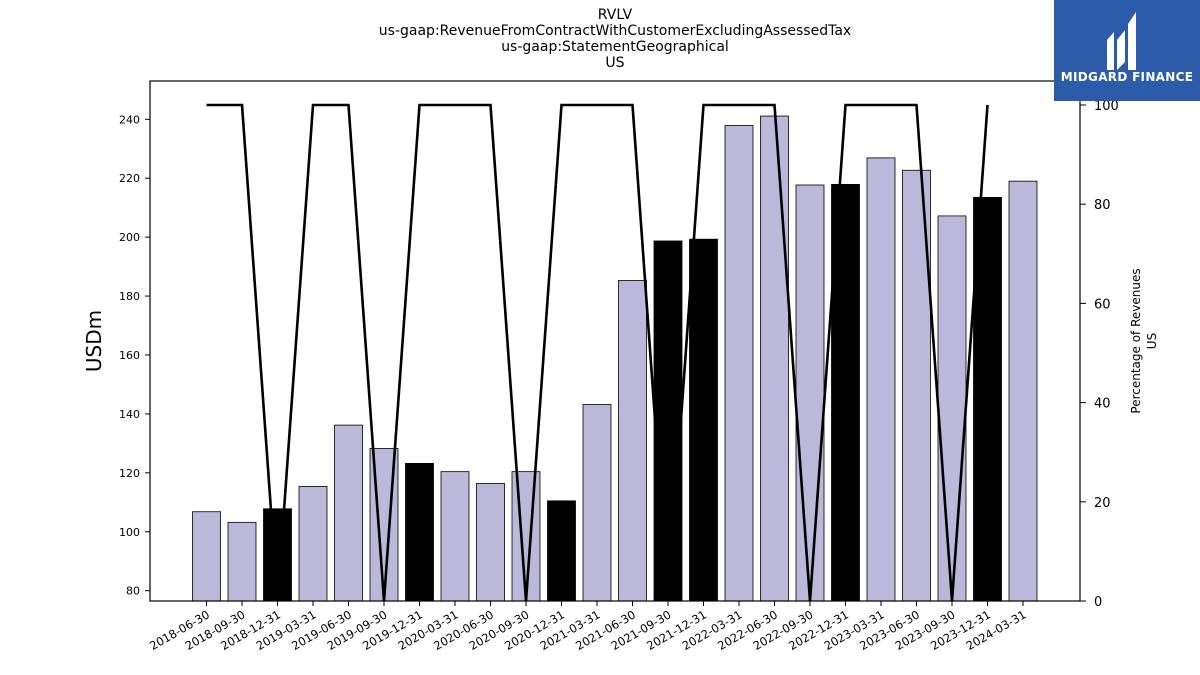 This screenshot has width=1200, height=675. I want to click on chart-subtitle-member: US, so click(615, 63).